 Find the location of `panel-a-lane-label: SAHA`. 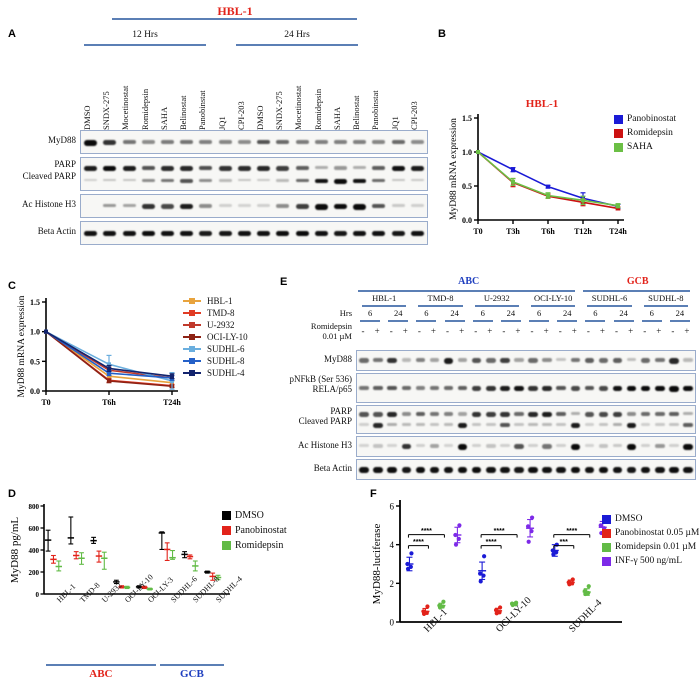

panel-a-lane-label: SAHA is located at coordinates (163, 118).